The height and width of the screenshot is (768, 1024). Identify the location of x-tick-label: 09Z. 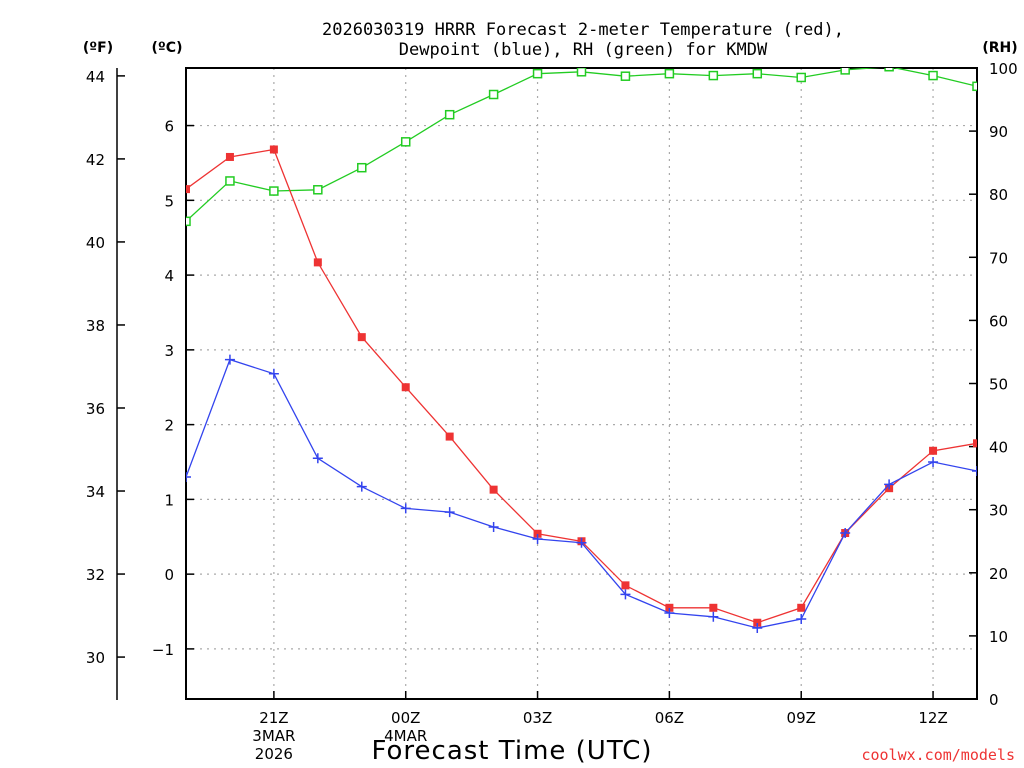
(801, 718).